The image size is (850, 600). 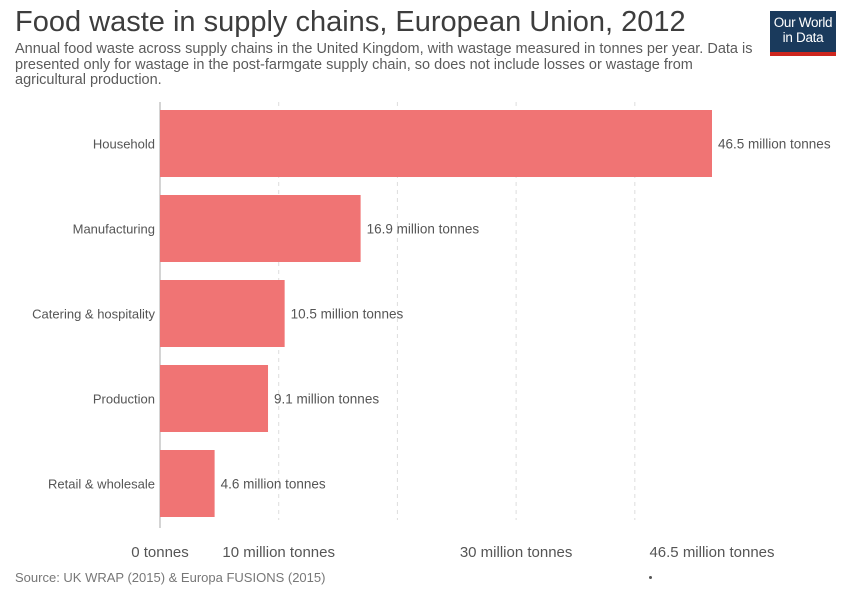 I want to click on owid-logo: Our World in Data, so click(x=803, y=33).